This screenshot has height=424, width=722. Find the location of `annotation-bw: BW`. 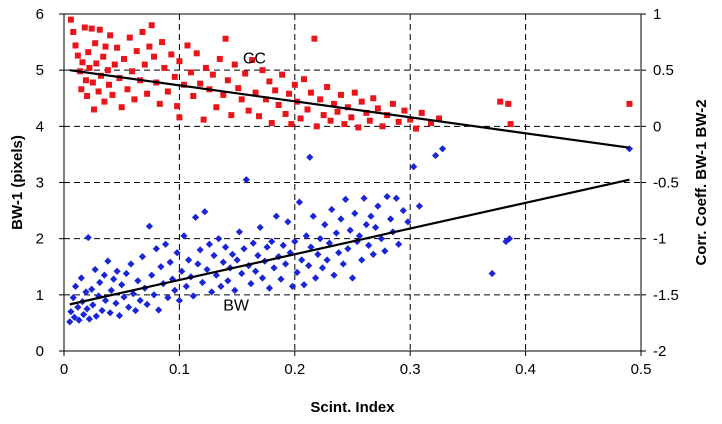

annotation-bw: BW is located at coordinates (236, 306).